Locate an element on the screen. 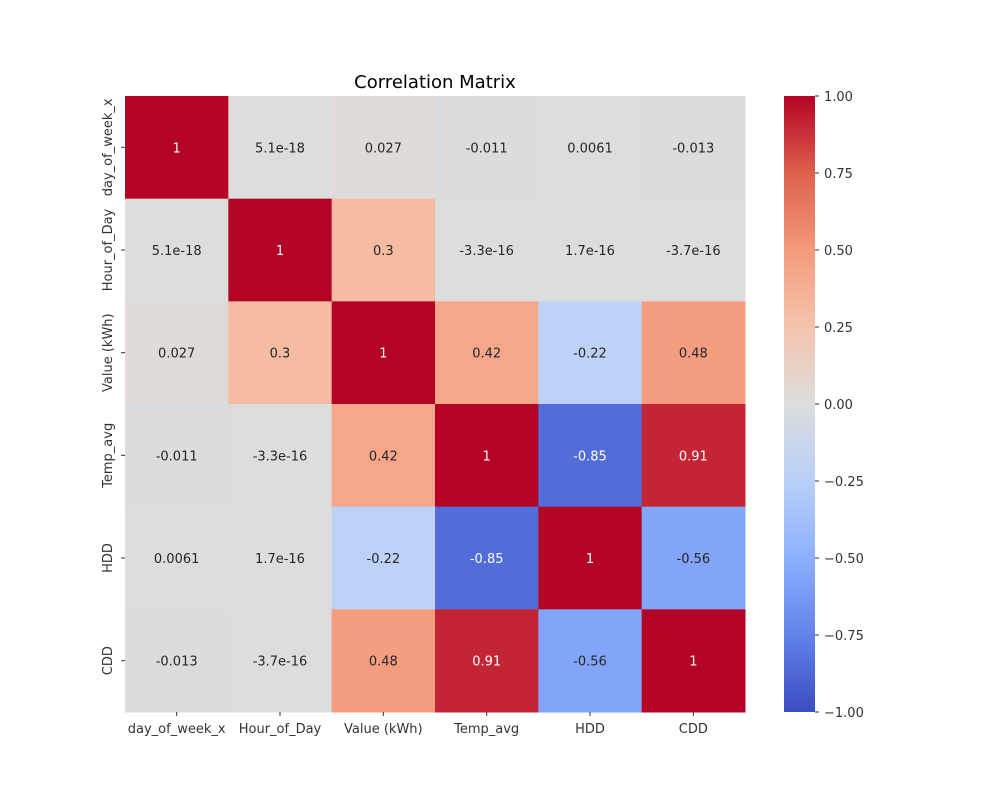 The image size is (1000, 800). x-tick-label: day_of_week_x is located at coordinates (177, 729).